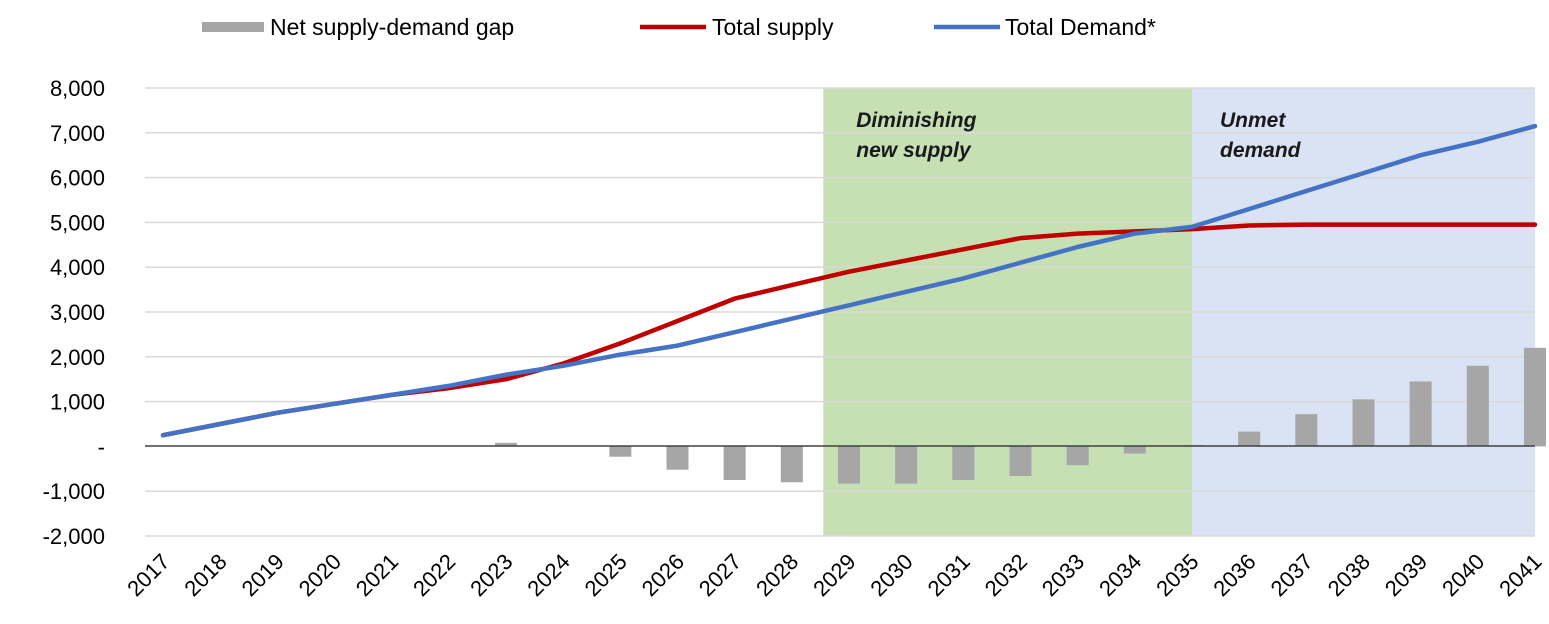 The height and width of the screenshot is (624, 1549). Describe the element at coordinates (205, 575) in the screenshot. I see `x-tick-label: 2018` at that location.